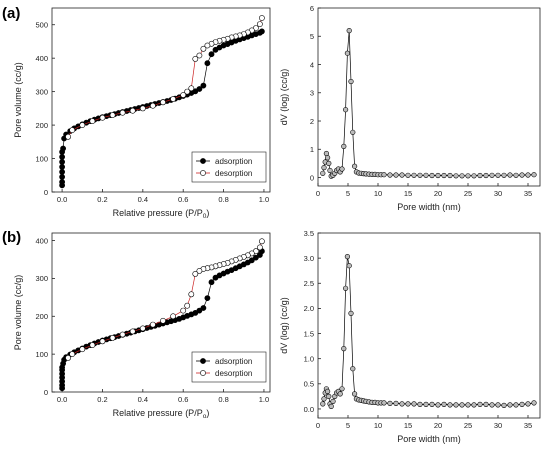 This screenshot has width=550, height=452. I want to click on x-tick-label: 5, so click(348, 193).